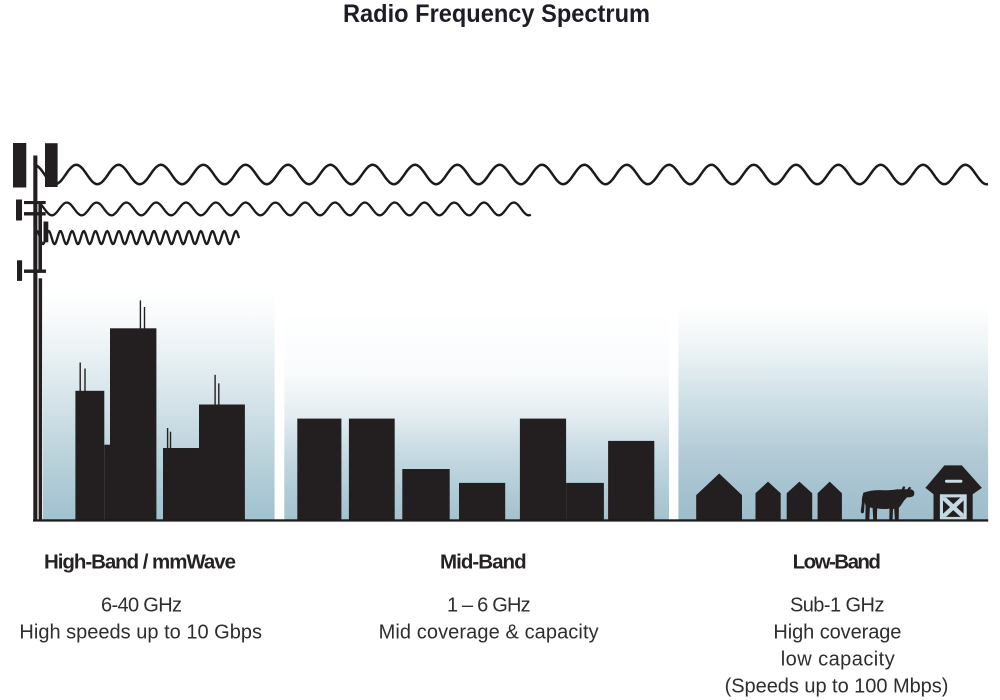 Image resolution: width=1000 pixels, height=700 pixels. What do you see at coordinates (496, 14) in the screenshot?
I see `svg-text: Radio Frequency Spectrum` at bounding box center [496, 14].